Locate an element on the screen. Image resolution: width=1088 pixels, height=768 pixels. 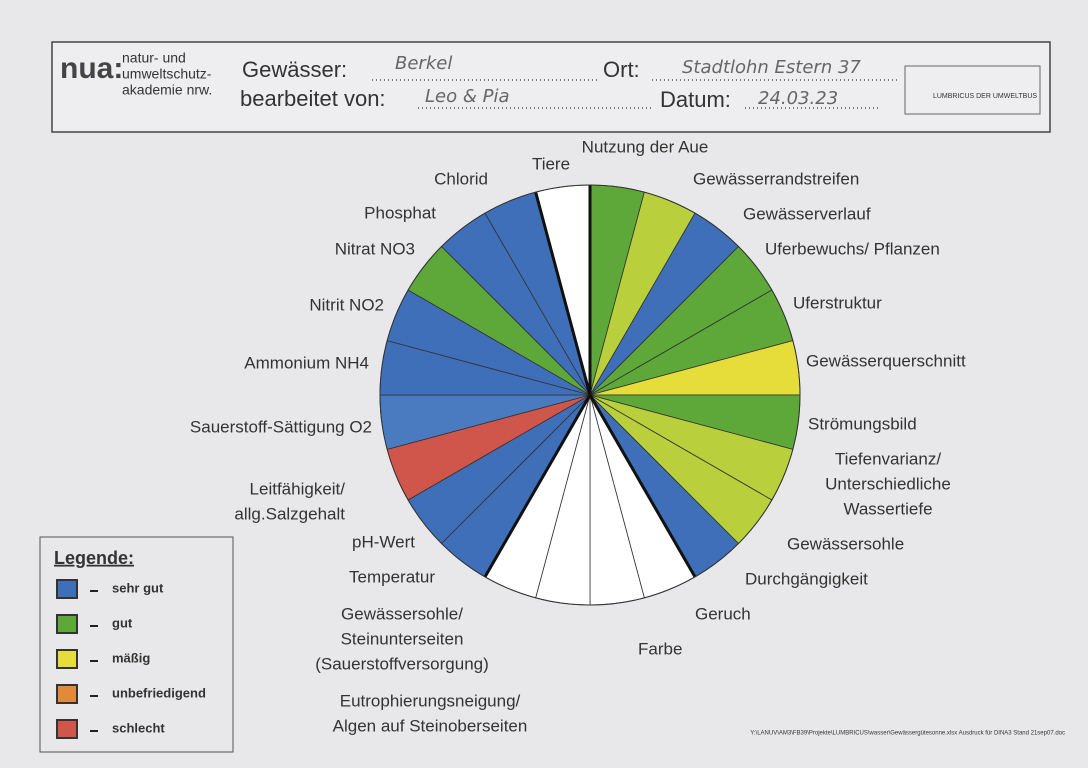
legend-label: schlecht is located at coordinates (138, 727).